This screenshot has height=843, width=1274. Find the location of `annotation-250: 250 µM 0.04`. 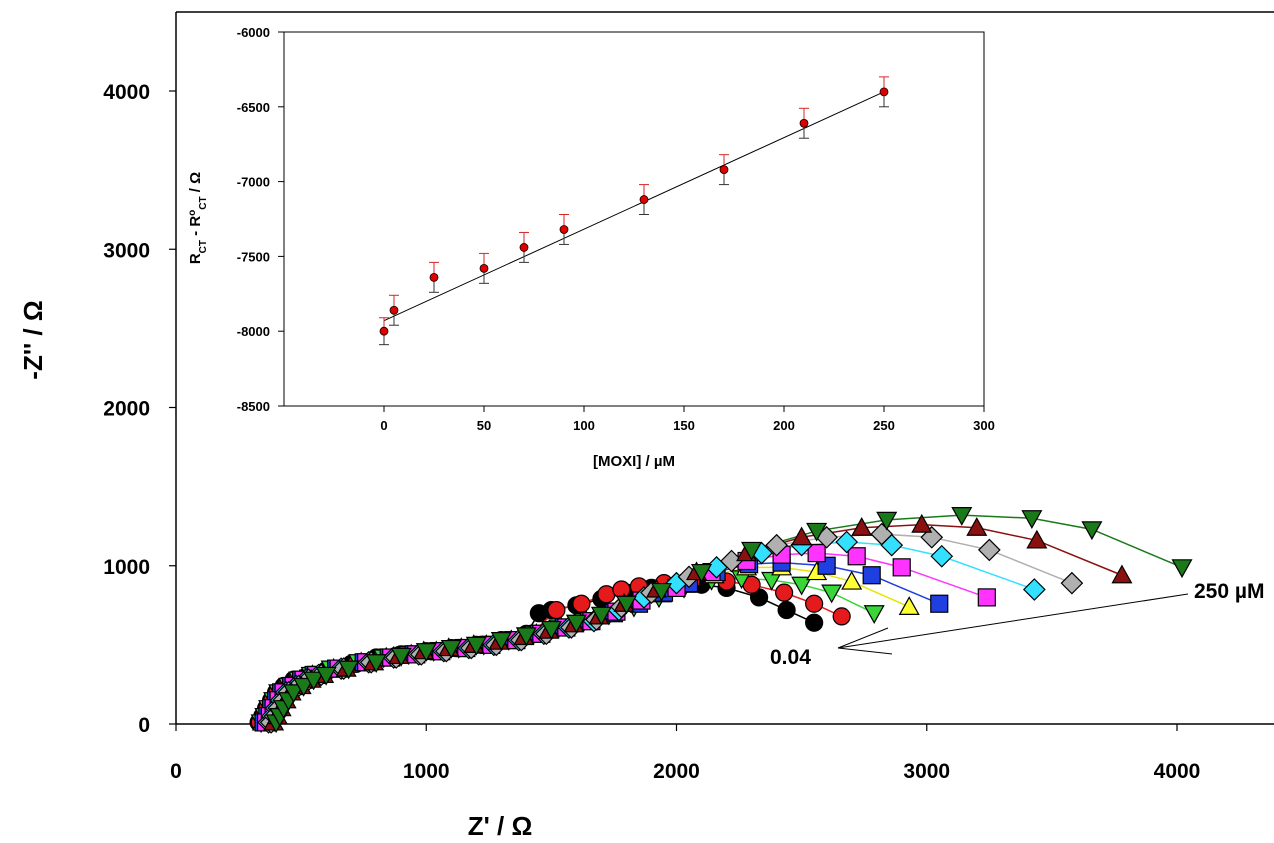

annotation-250: 250 µM 0.04 is located at coordinates (1017, 624).